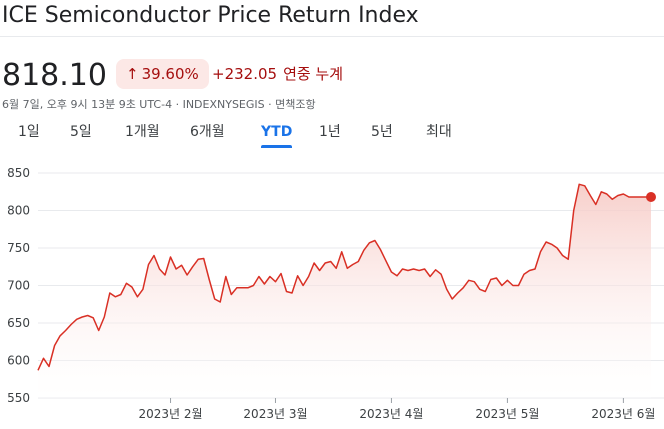  What do you see at coordinates (18, 173) in the screenshot?
I see `y-tick-label: 850` at bounding box center [18, 173].